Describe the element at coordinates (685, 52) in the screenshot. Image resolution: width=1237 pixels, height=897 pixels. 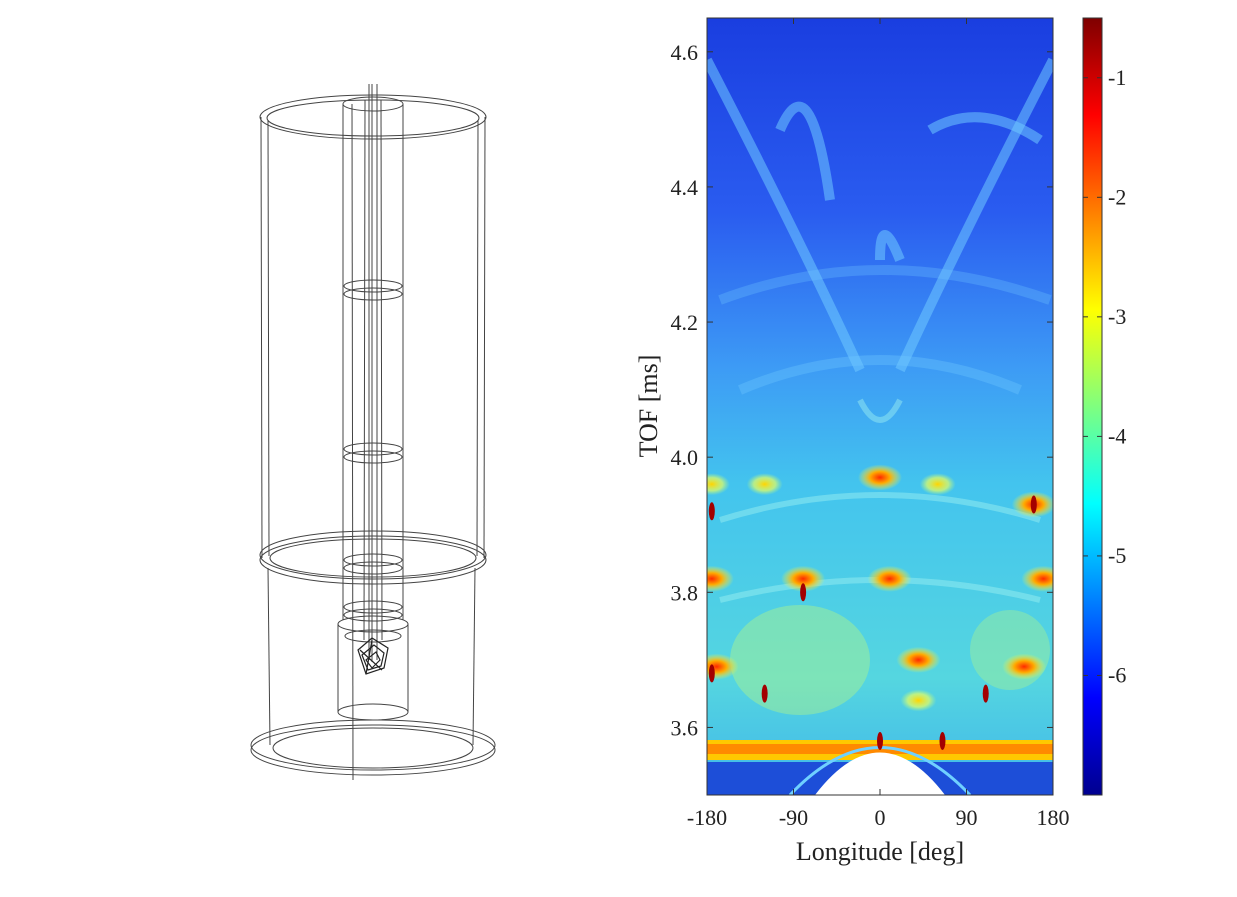
I see `y-tick-label: 4.6` at that location.